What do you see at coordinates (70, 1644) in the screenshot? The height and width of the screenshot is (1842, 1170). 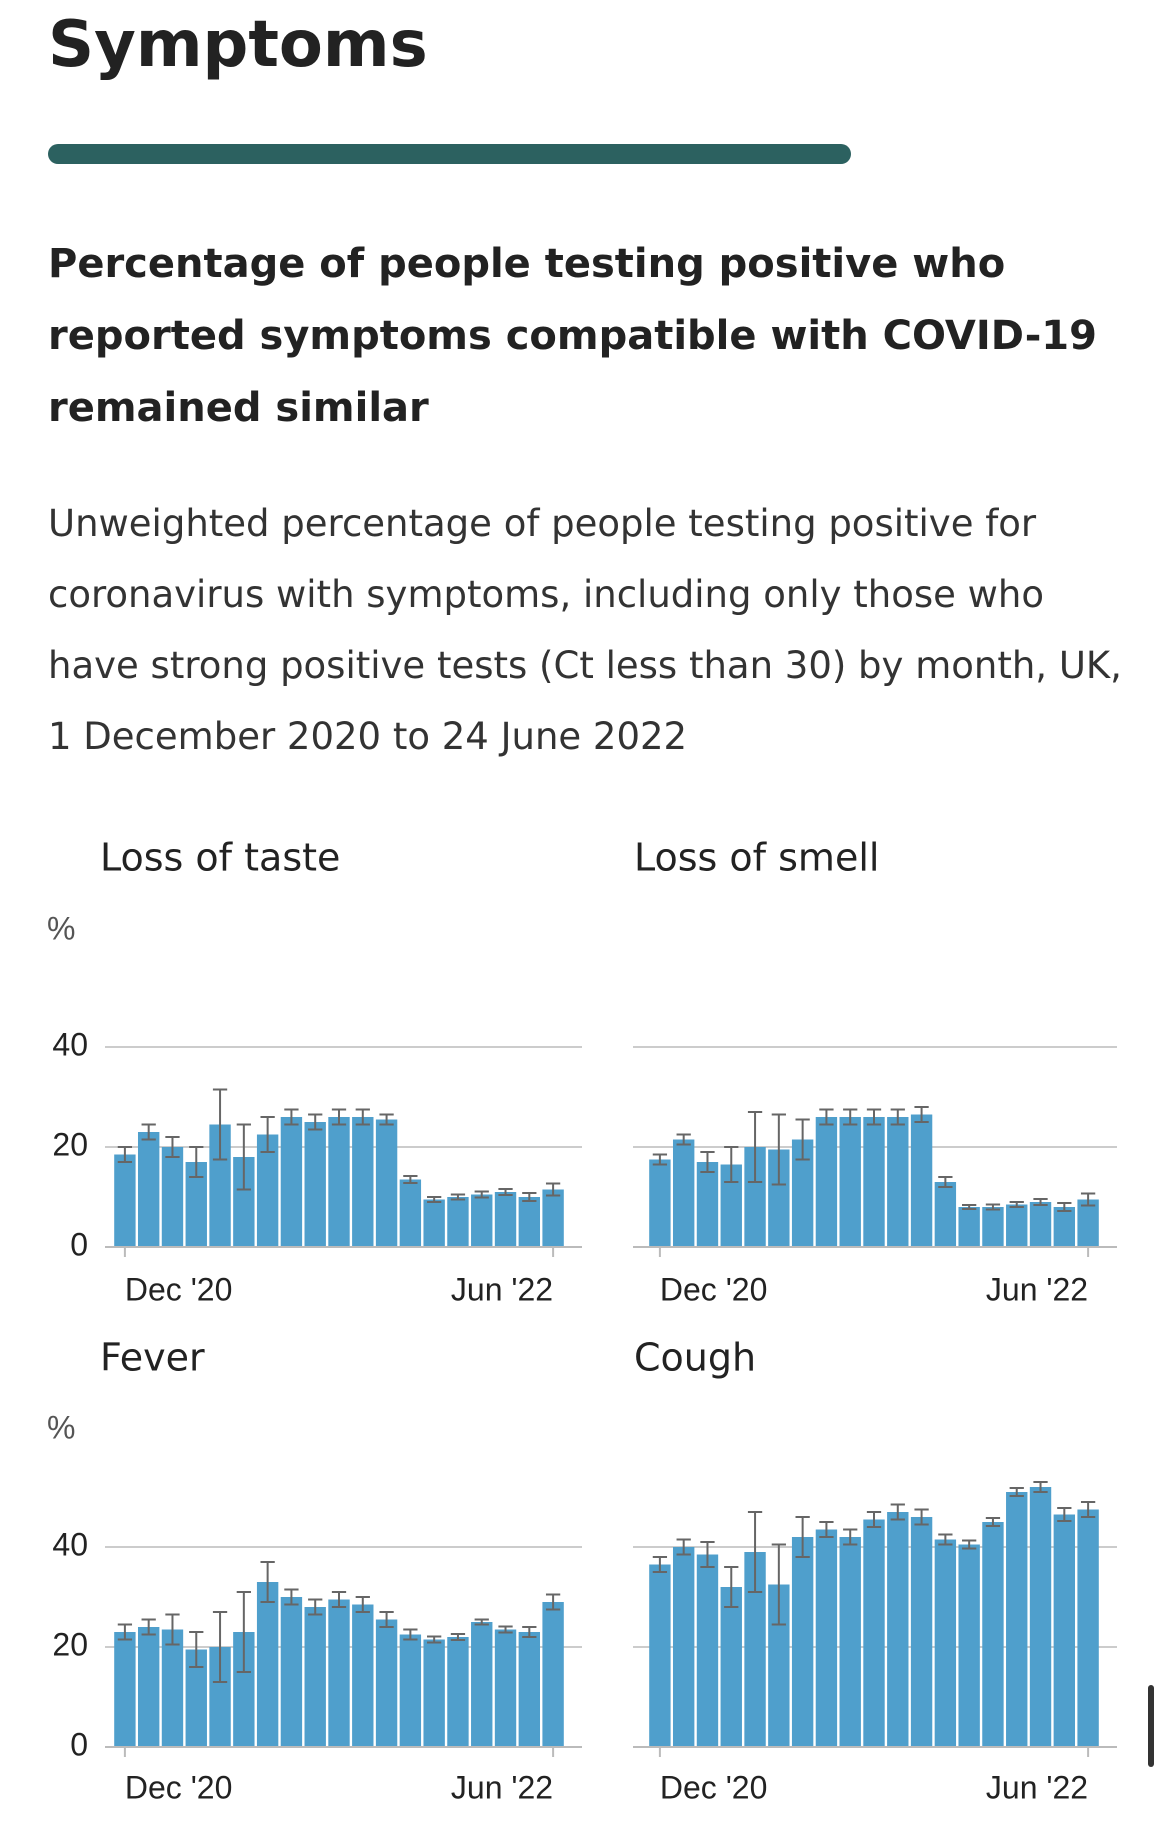 I see `y-tick-label: 20` at bounding box center [70, 1644].